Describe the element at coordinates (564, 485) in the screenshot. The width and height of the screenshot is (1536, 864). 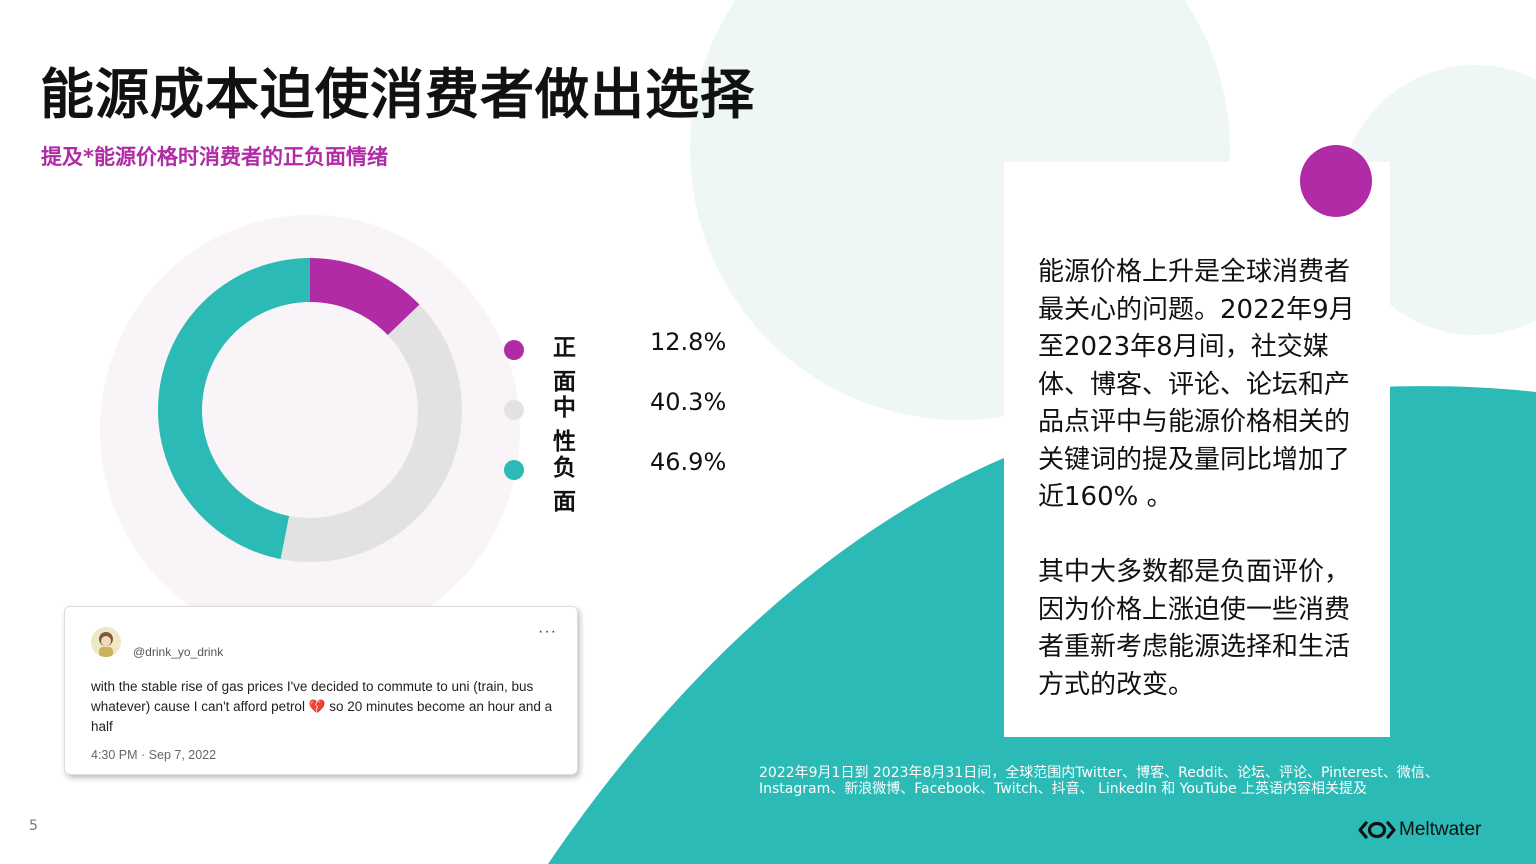
I see `legend-label-negative: 负面` at that location.